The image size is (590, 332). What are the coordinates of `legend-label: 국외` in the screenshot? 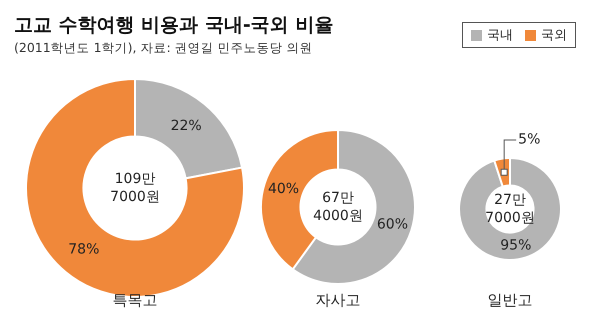 It's located at (554, 35).